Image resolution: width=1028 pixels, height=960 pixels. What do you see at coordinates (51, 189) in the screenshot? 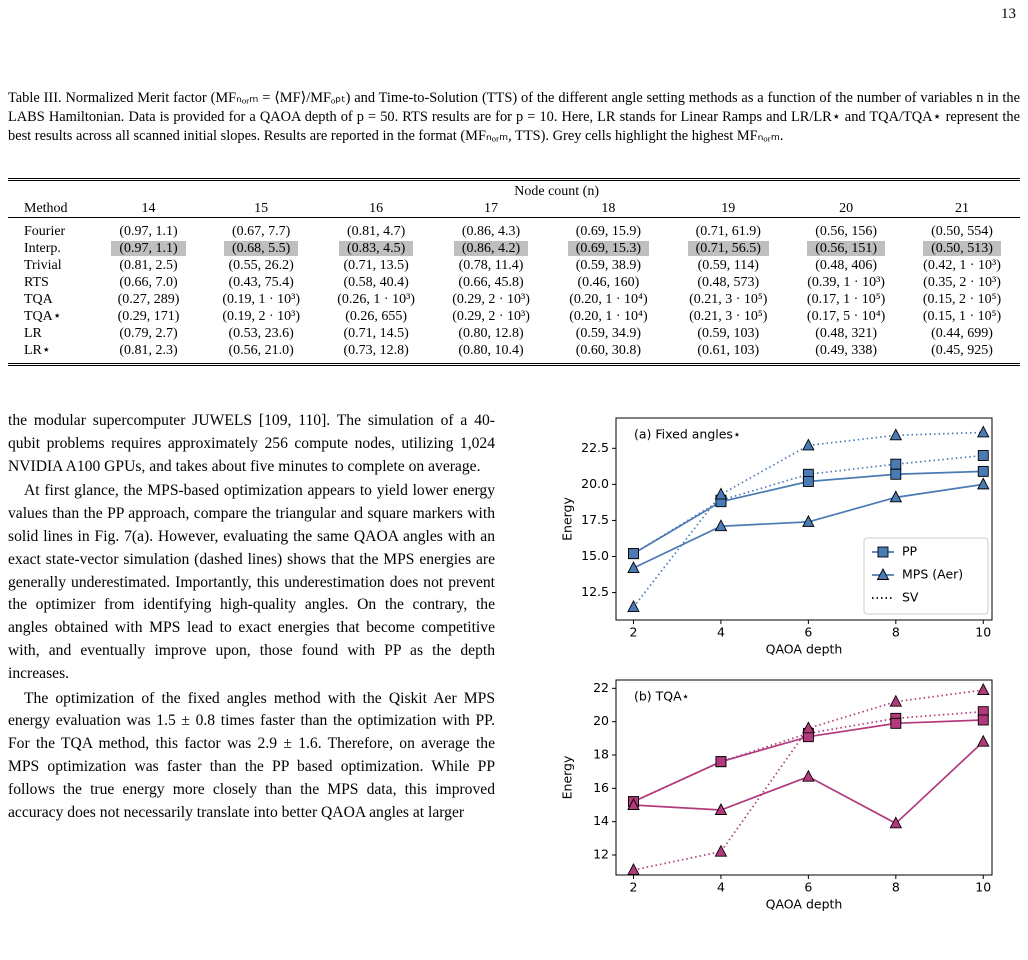
I see `spacer` at bounding box center [51, 189].